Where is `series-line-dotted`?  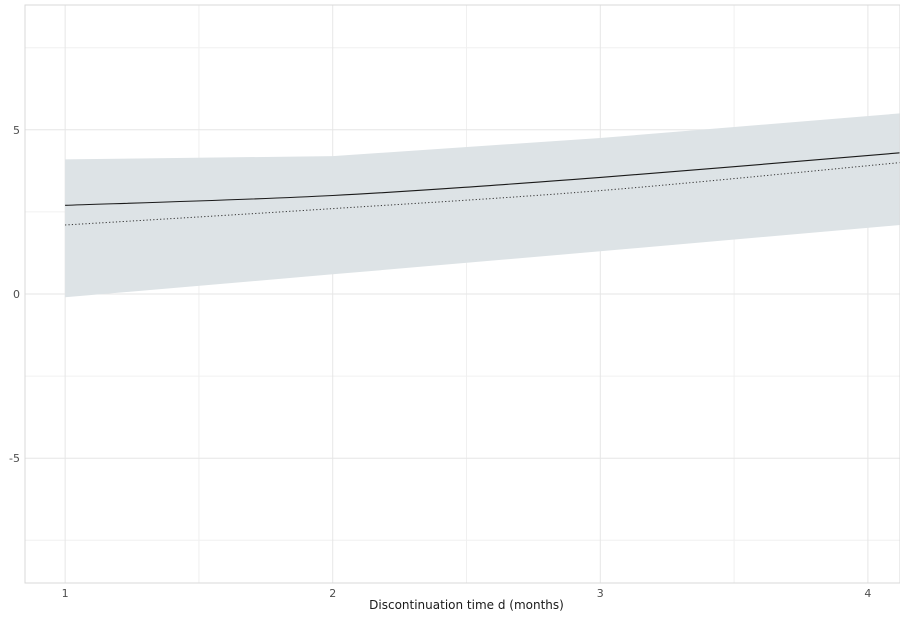
series-line-dotted is located at coordinates (482, 194).